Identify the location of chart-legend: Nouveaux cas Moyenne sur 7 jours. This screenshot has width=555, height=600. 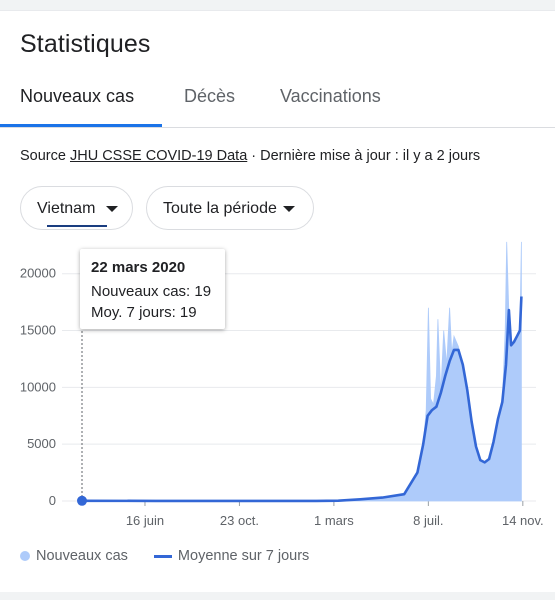
(164, 556).